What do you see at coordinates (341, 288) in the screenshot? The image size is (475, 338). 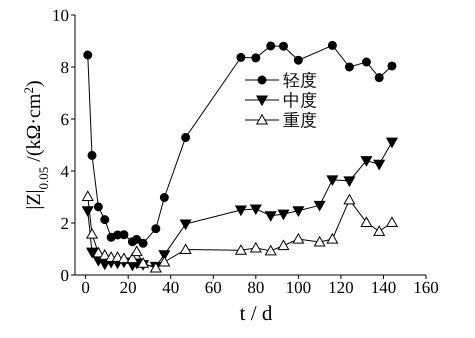 I see `x-tick-label: 120` at bounding box center [341, 288].